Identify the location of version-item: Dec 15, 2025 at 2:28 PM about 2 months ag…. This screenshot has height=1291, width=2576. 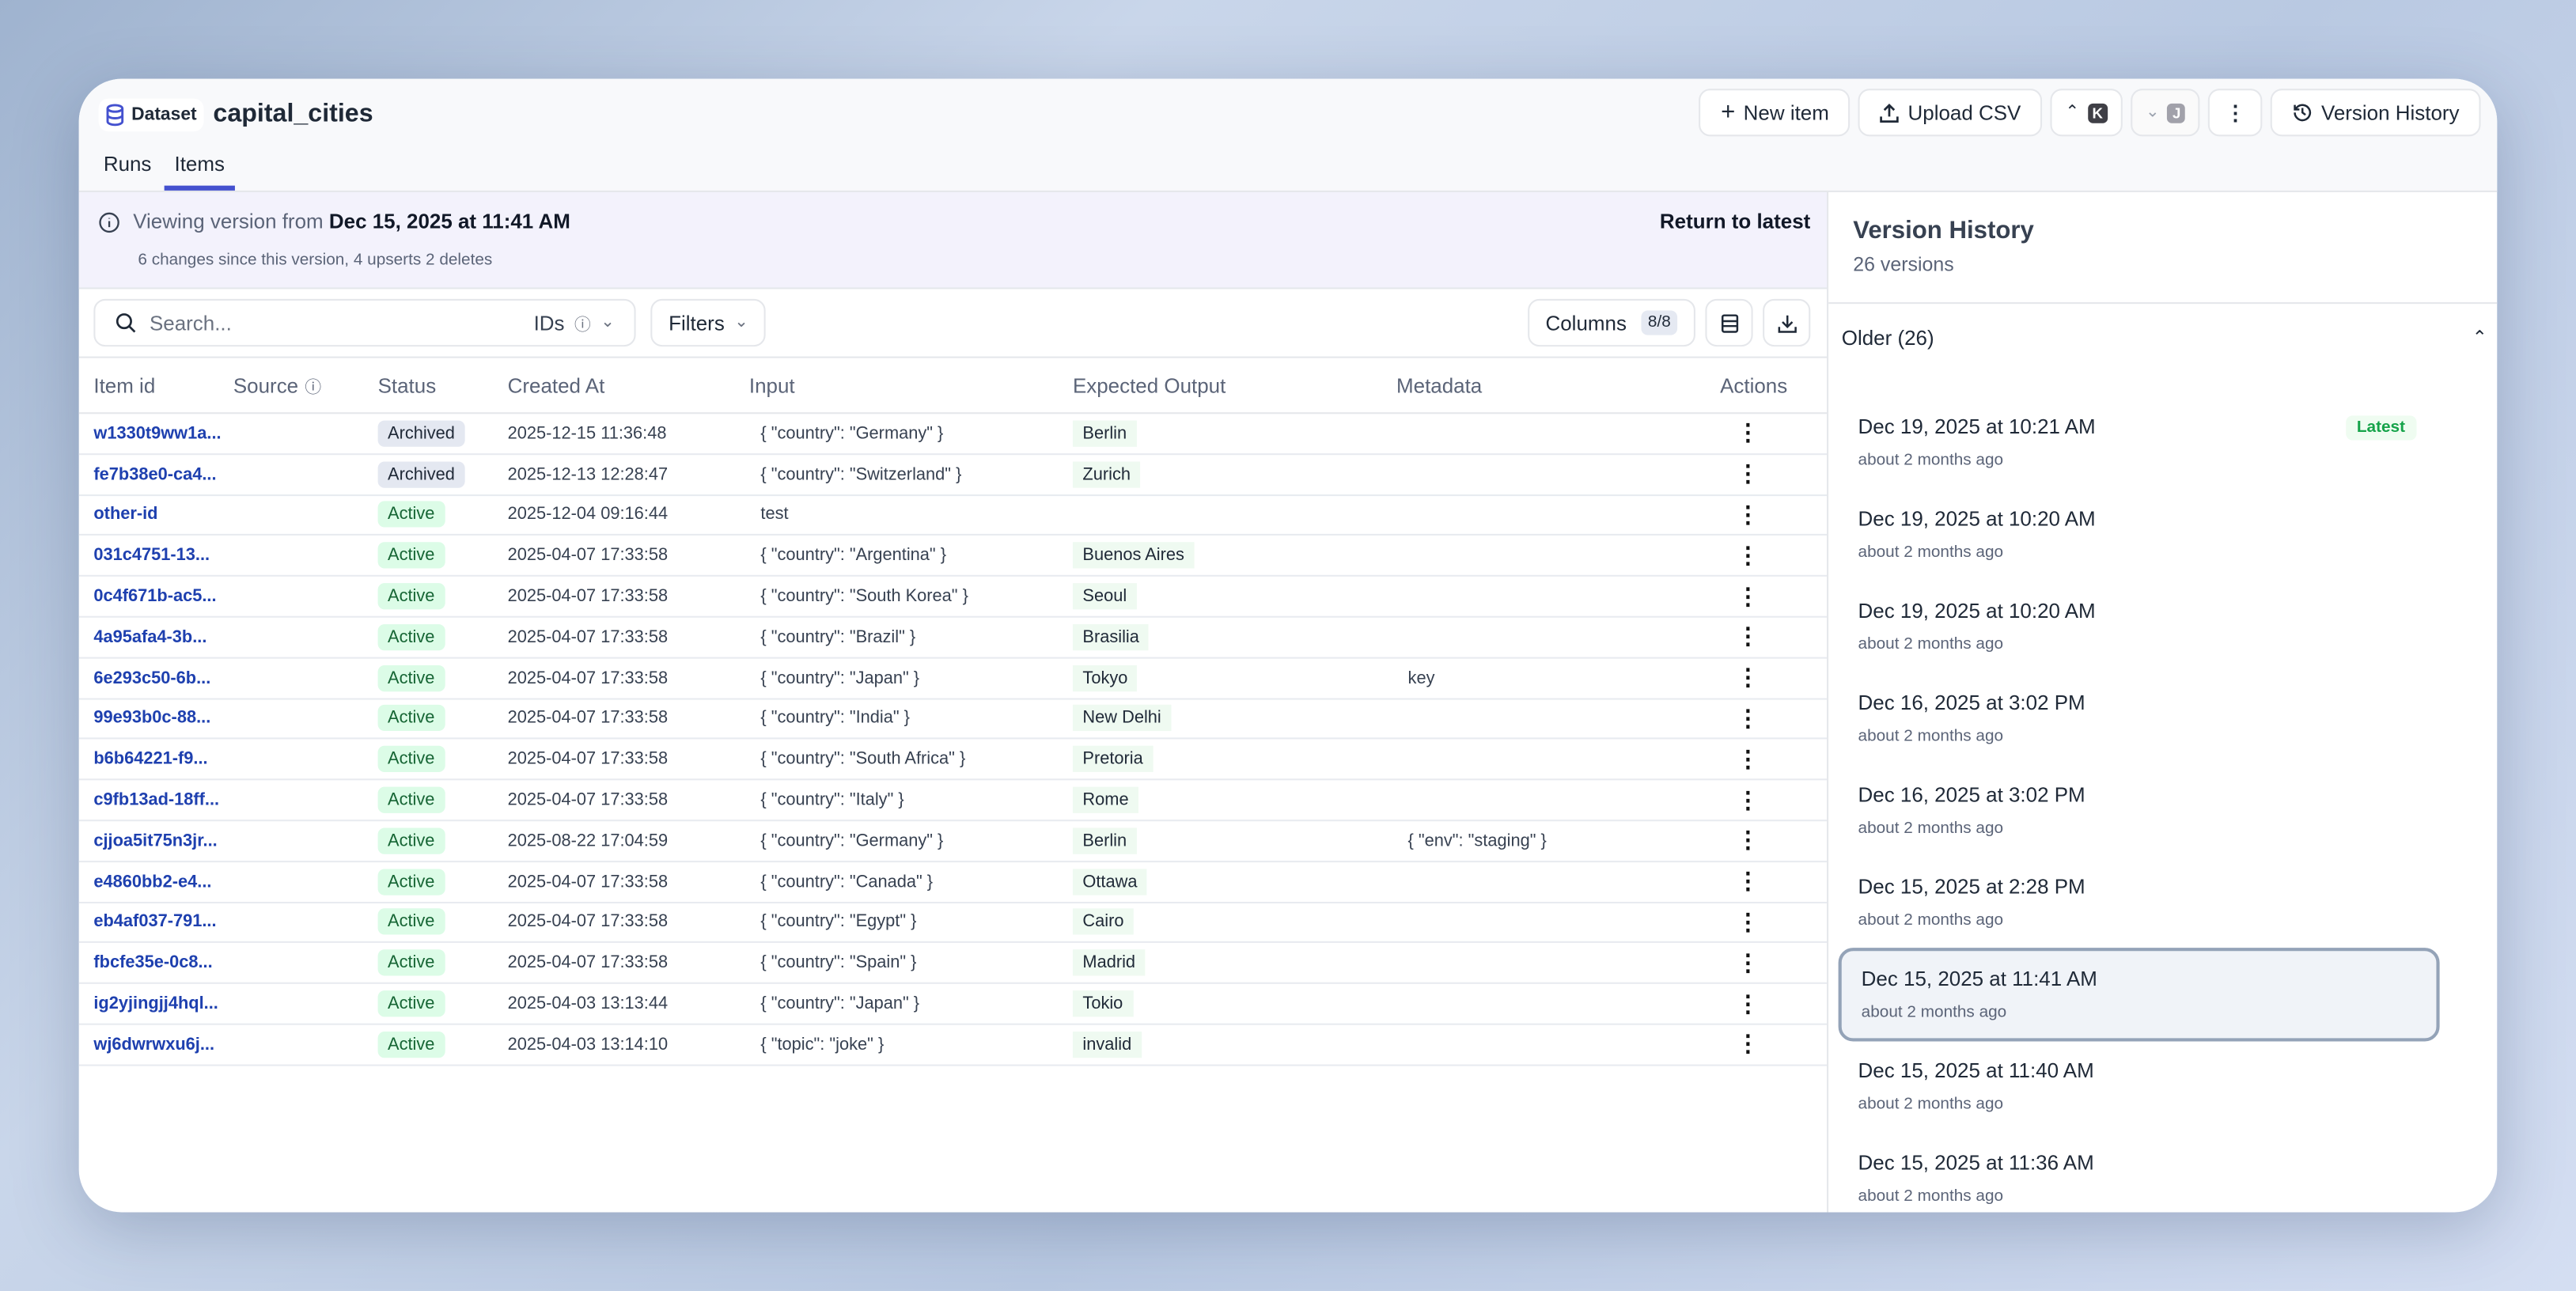
(2139, 905).